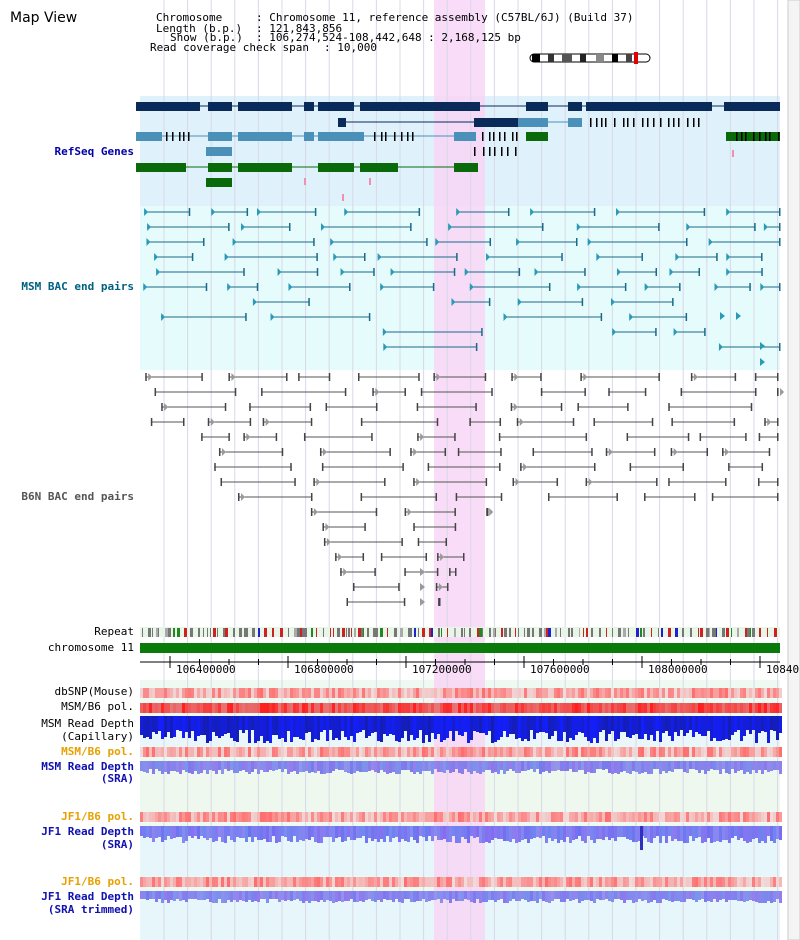 The image size is (800, 940). What do you see at coordinates (87, 896) in the screenshot?
I see `jf1-read-depth-trimmed-label: JF1 Read Depth` at bounding box center [87, 896].